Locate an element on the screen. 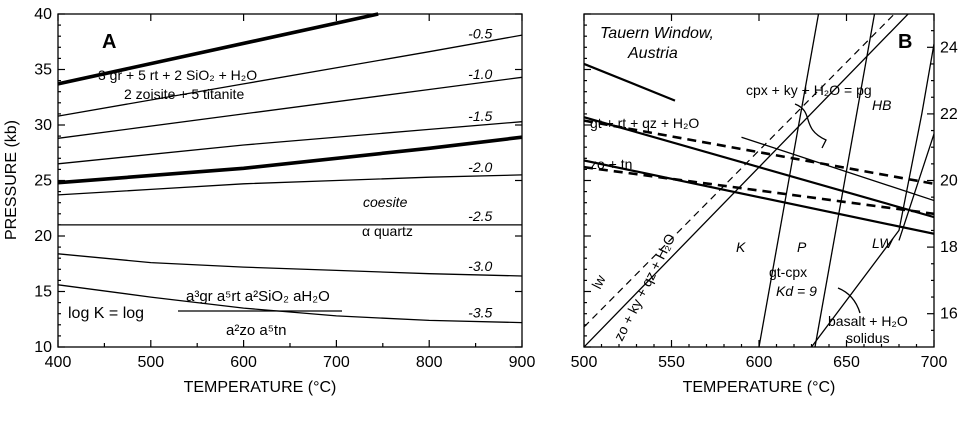  panel-a-y-axis-label: PRESSURE (kb) is located at coordinates (11, 180).